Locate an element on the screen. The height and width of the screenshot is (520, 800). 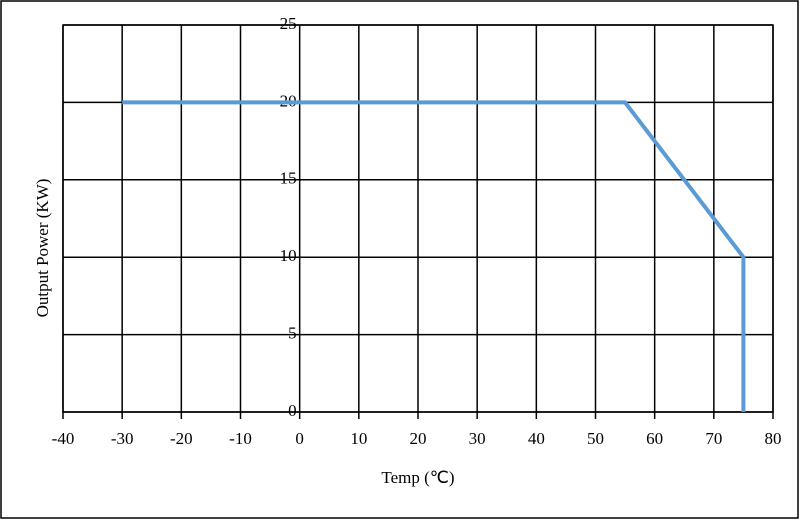
x-tick-label: 50 is located at coordinates (595, 438).